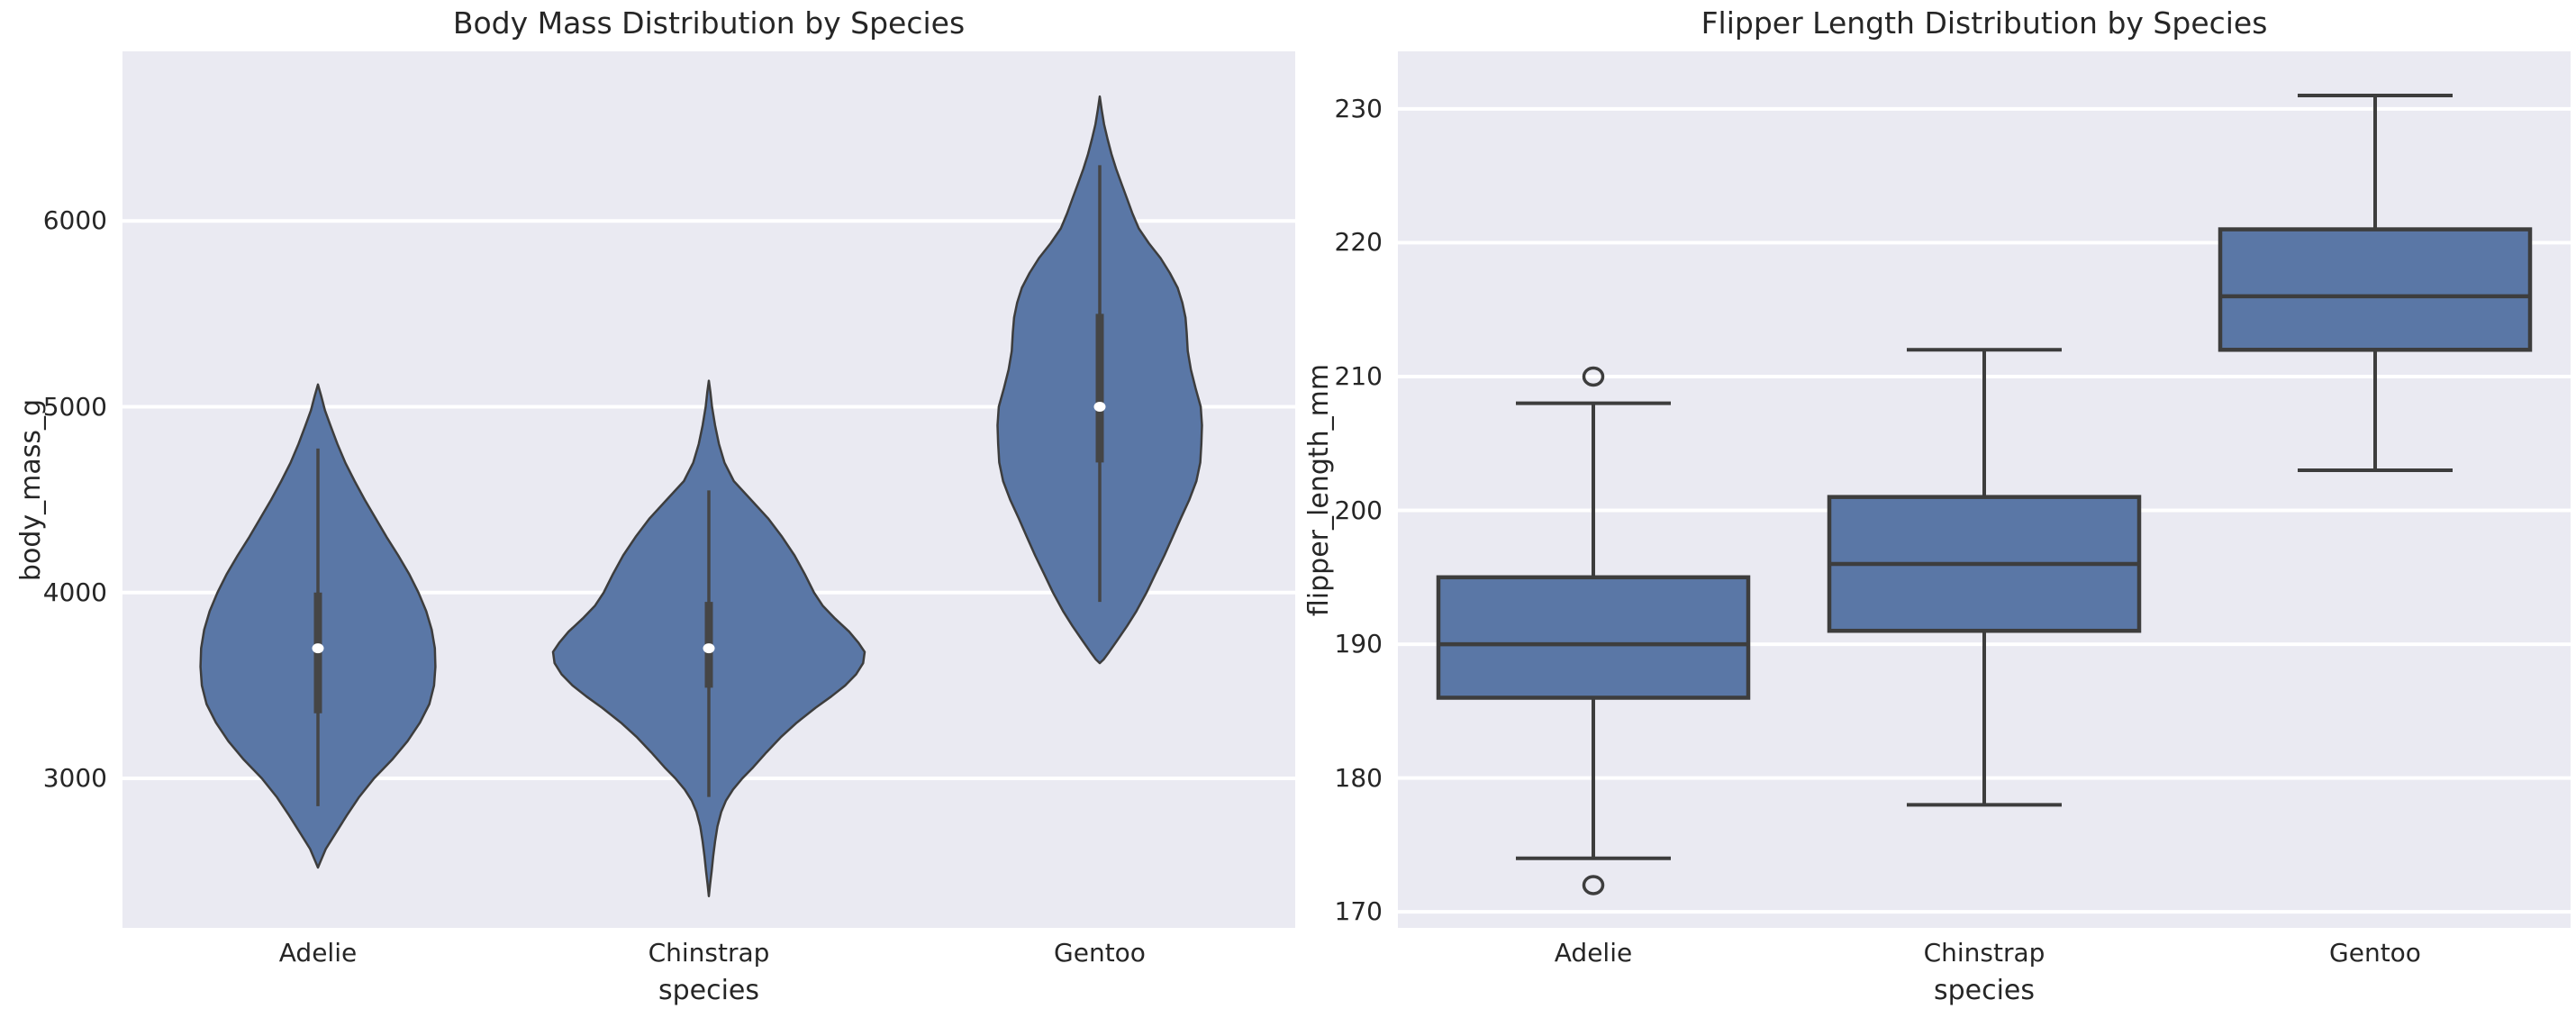 The height and width of the screenshot is (1018, 2576). What do you see at coordinates (1358, 242) in the screenshot?
I see `y-tick-label: 220` at bounding box center [1358, 242].